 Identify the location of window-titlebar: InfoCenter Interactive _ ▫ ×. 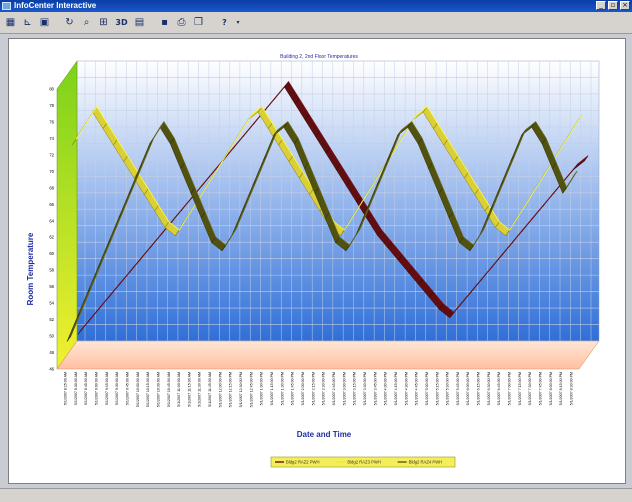
(316, 6).